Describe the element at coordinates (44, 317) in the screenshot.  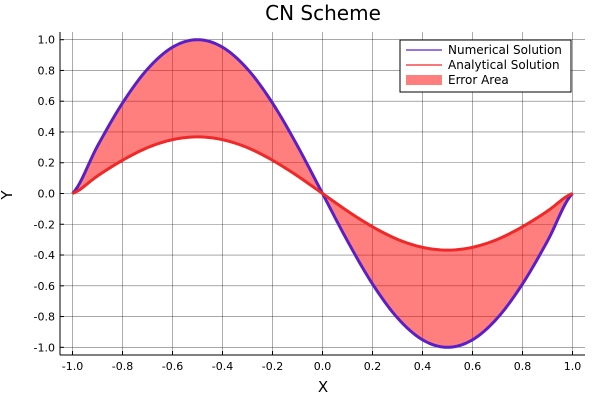
I see `y-tick-label: -0.8` at that location.